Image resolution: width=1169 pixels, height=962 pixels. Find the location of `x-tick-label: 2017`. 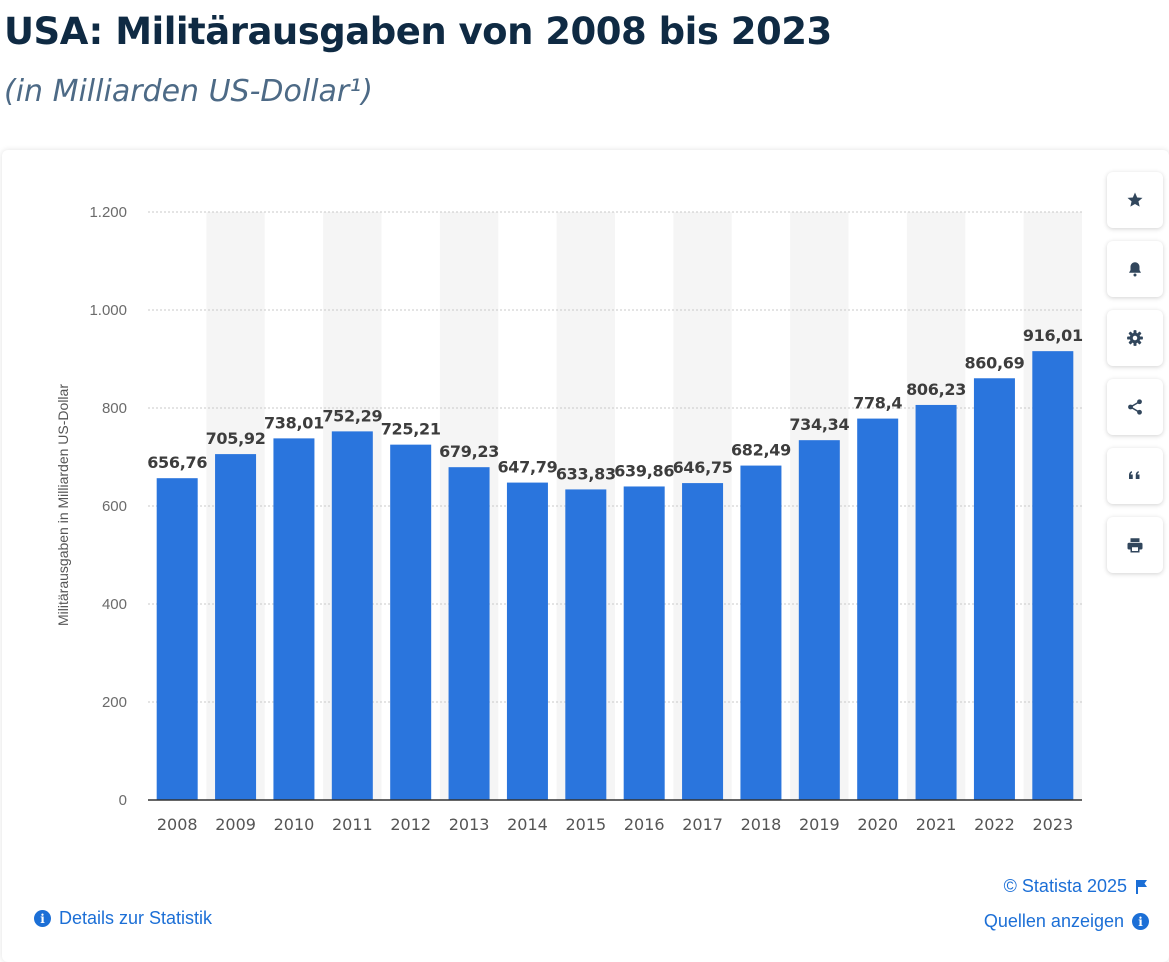

x-tick-label: 2017 is located at coordinates (702, 824).